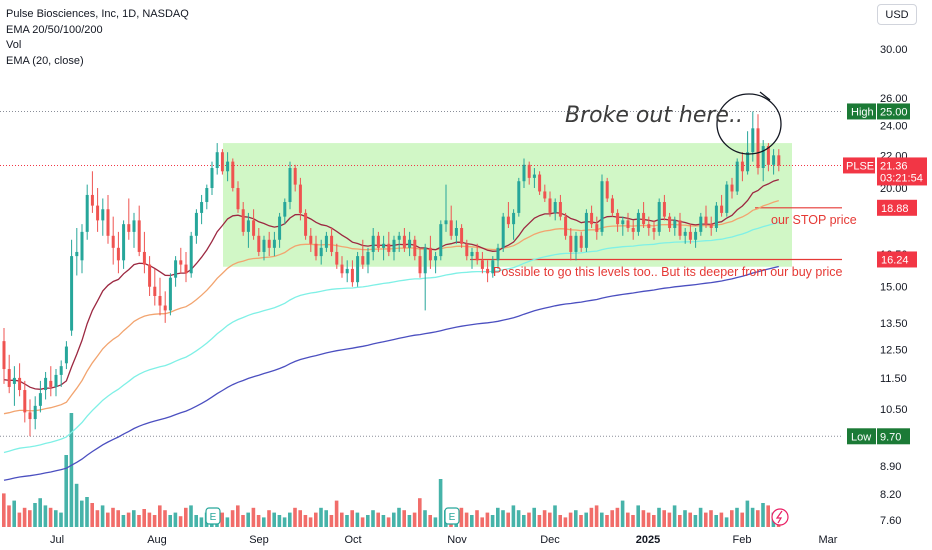  What do you see at coordinates (157, 540) in the screenshot?
I see `x-tick-label: Aug` at bounding box center [157, 540].